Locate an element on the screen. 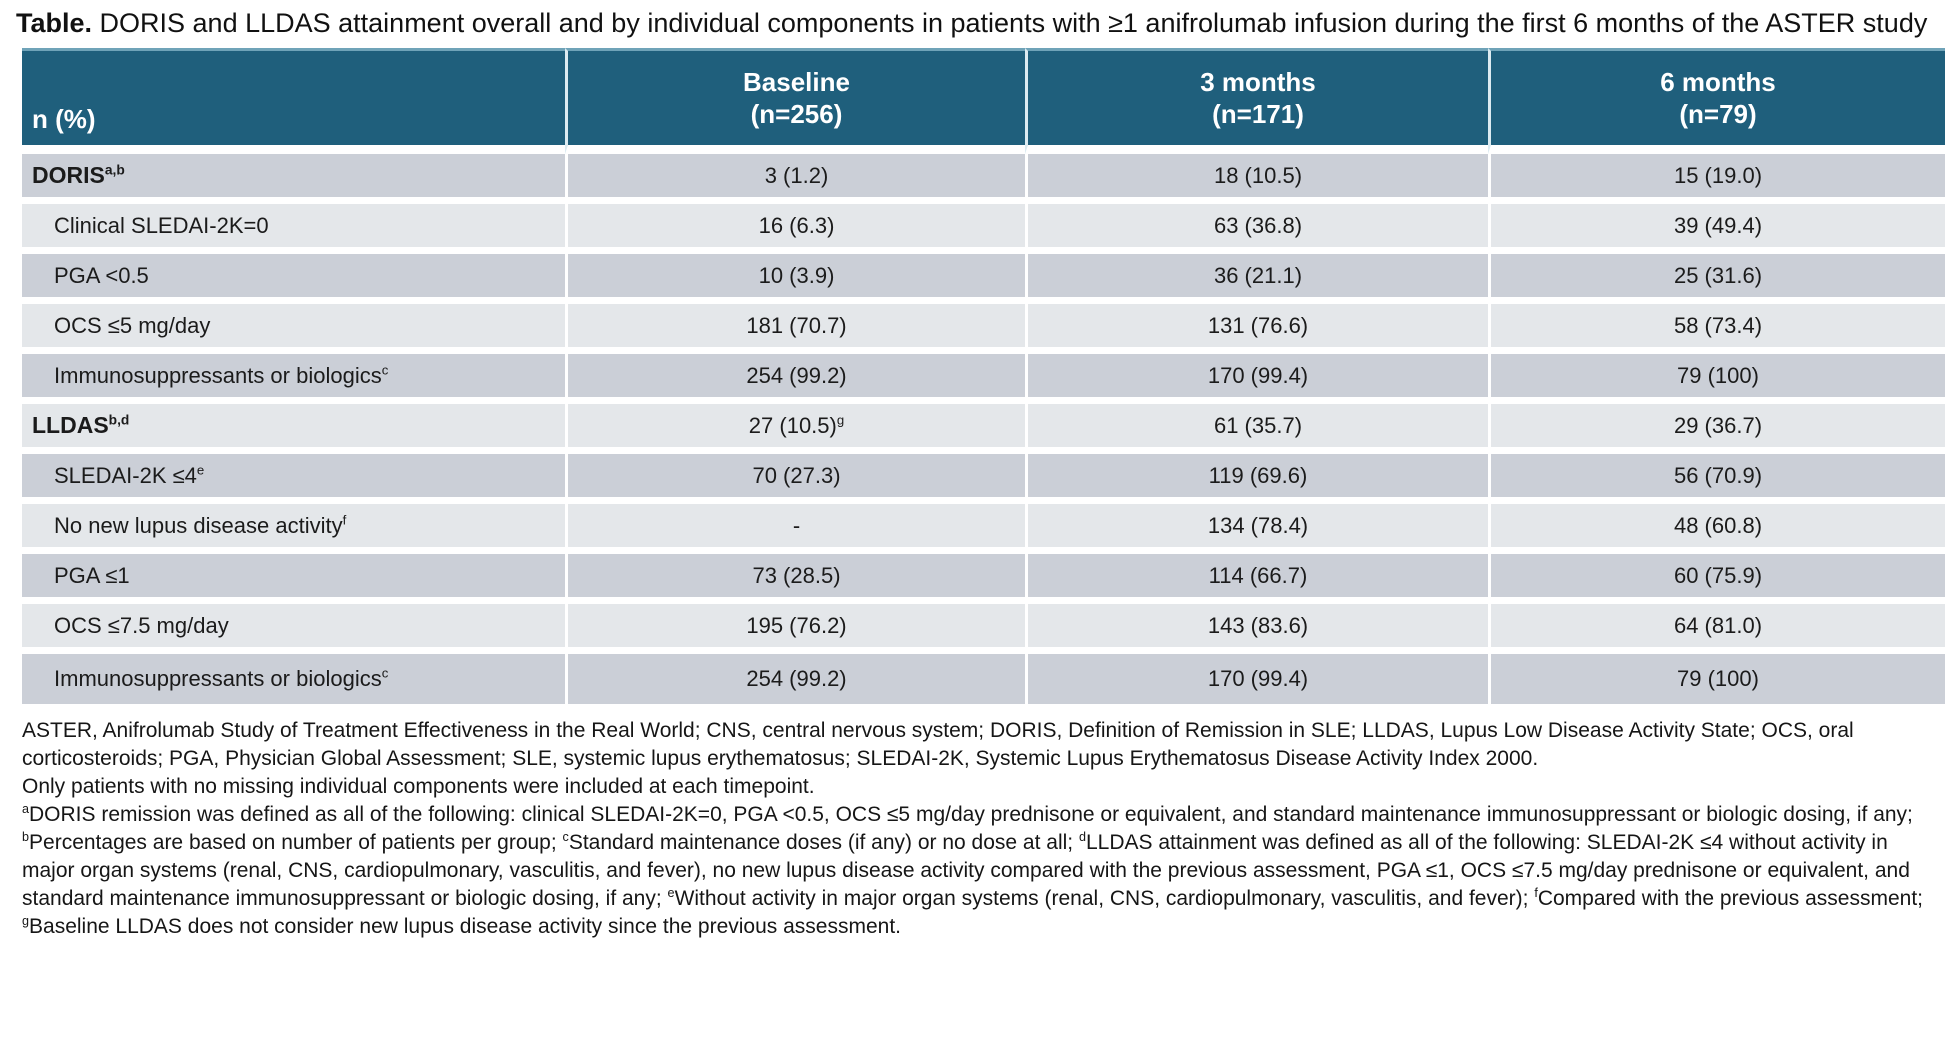 The image size is (1951, 1062). row-label: SLEDAI-2K ≤4e is located at coordinates (293, 479).